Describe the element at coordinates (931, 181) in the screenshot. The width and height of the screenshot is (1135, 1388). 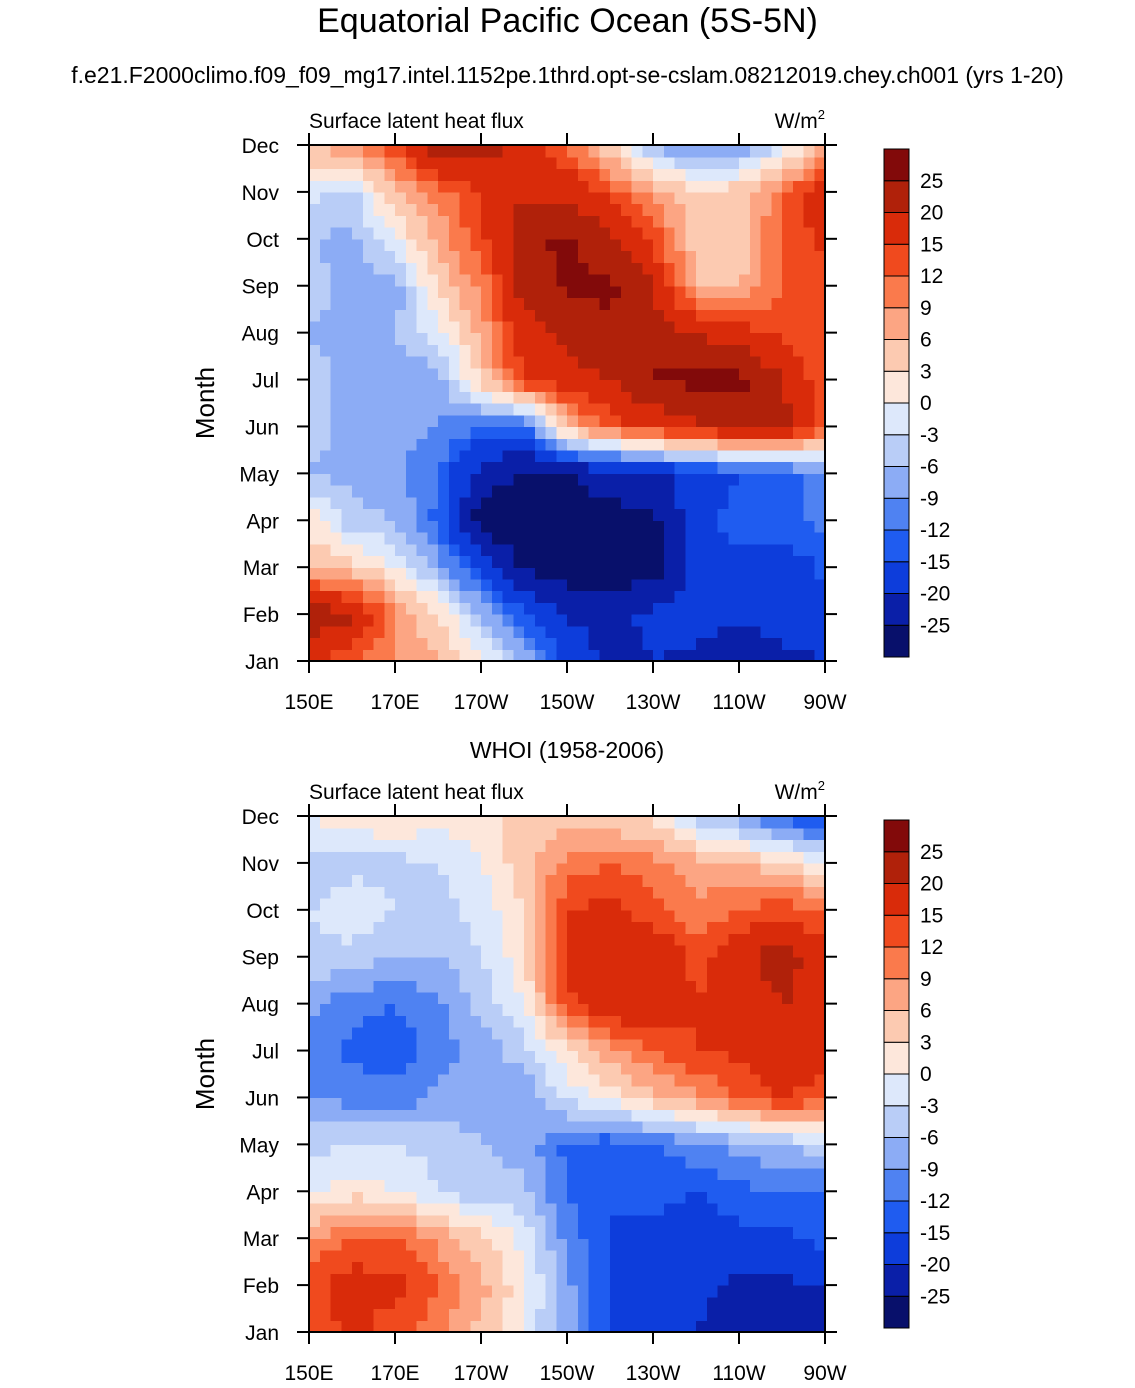
I see `colorbar-label: 25` at that location.